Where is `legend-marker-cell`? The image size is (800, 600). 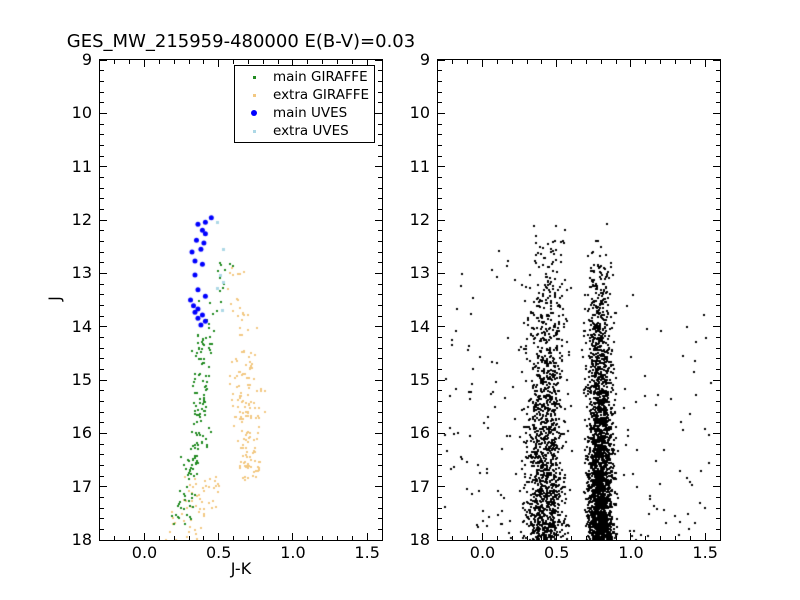 legend-marker-cell is located at coordinates (254, 77).